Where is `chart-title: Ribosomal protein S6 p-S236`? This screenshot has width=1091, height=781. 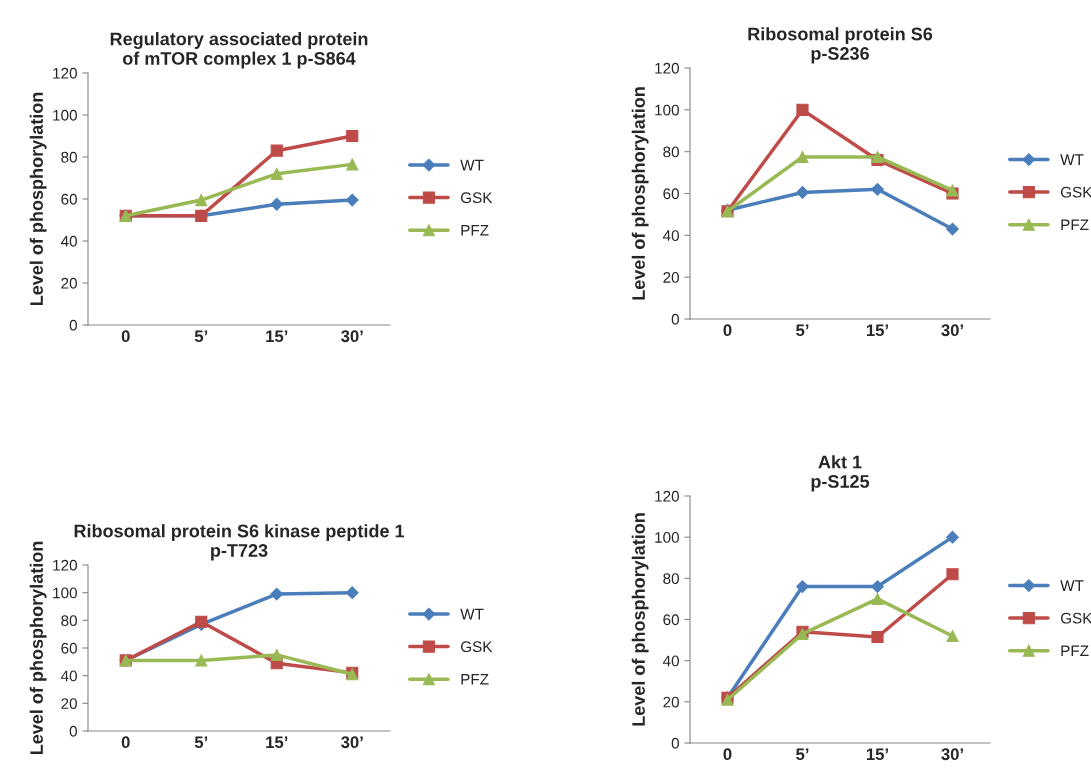
chart-title: Ribosomal protein S6 p-S236 is located at coordinates (840, 45).